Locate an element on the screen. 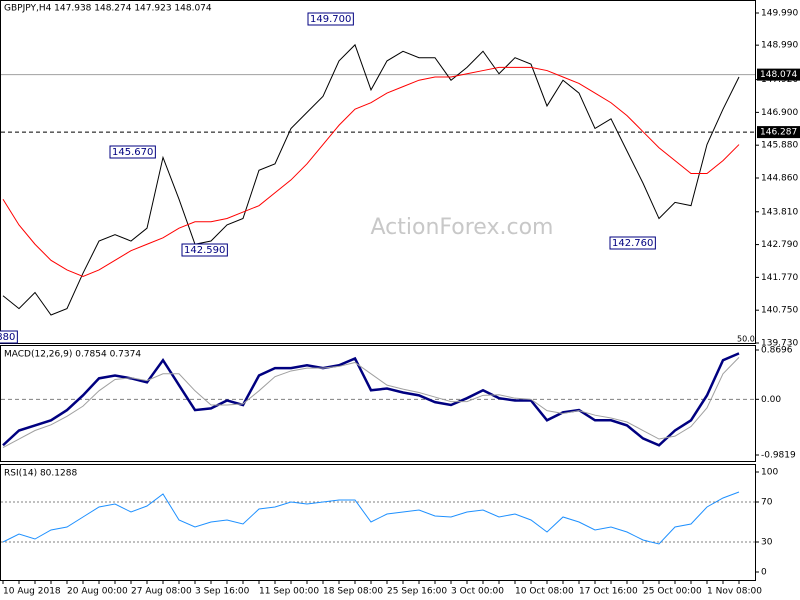  y-tick-label: 0 is located at coordinates (764, 573).